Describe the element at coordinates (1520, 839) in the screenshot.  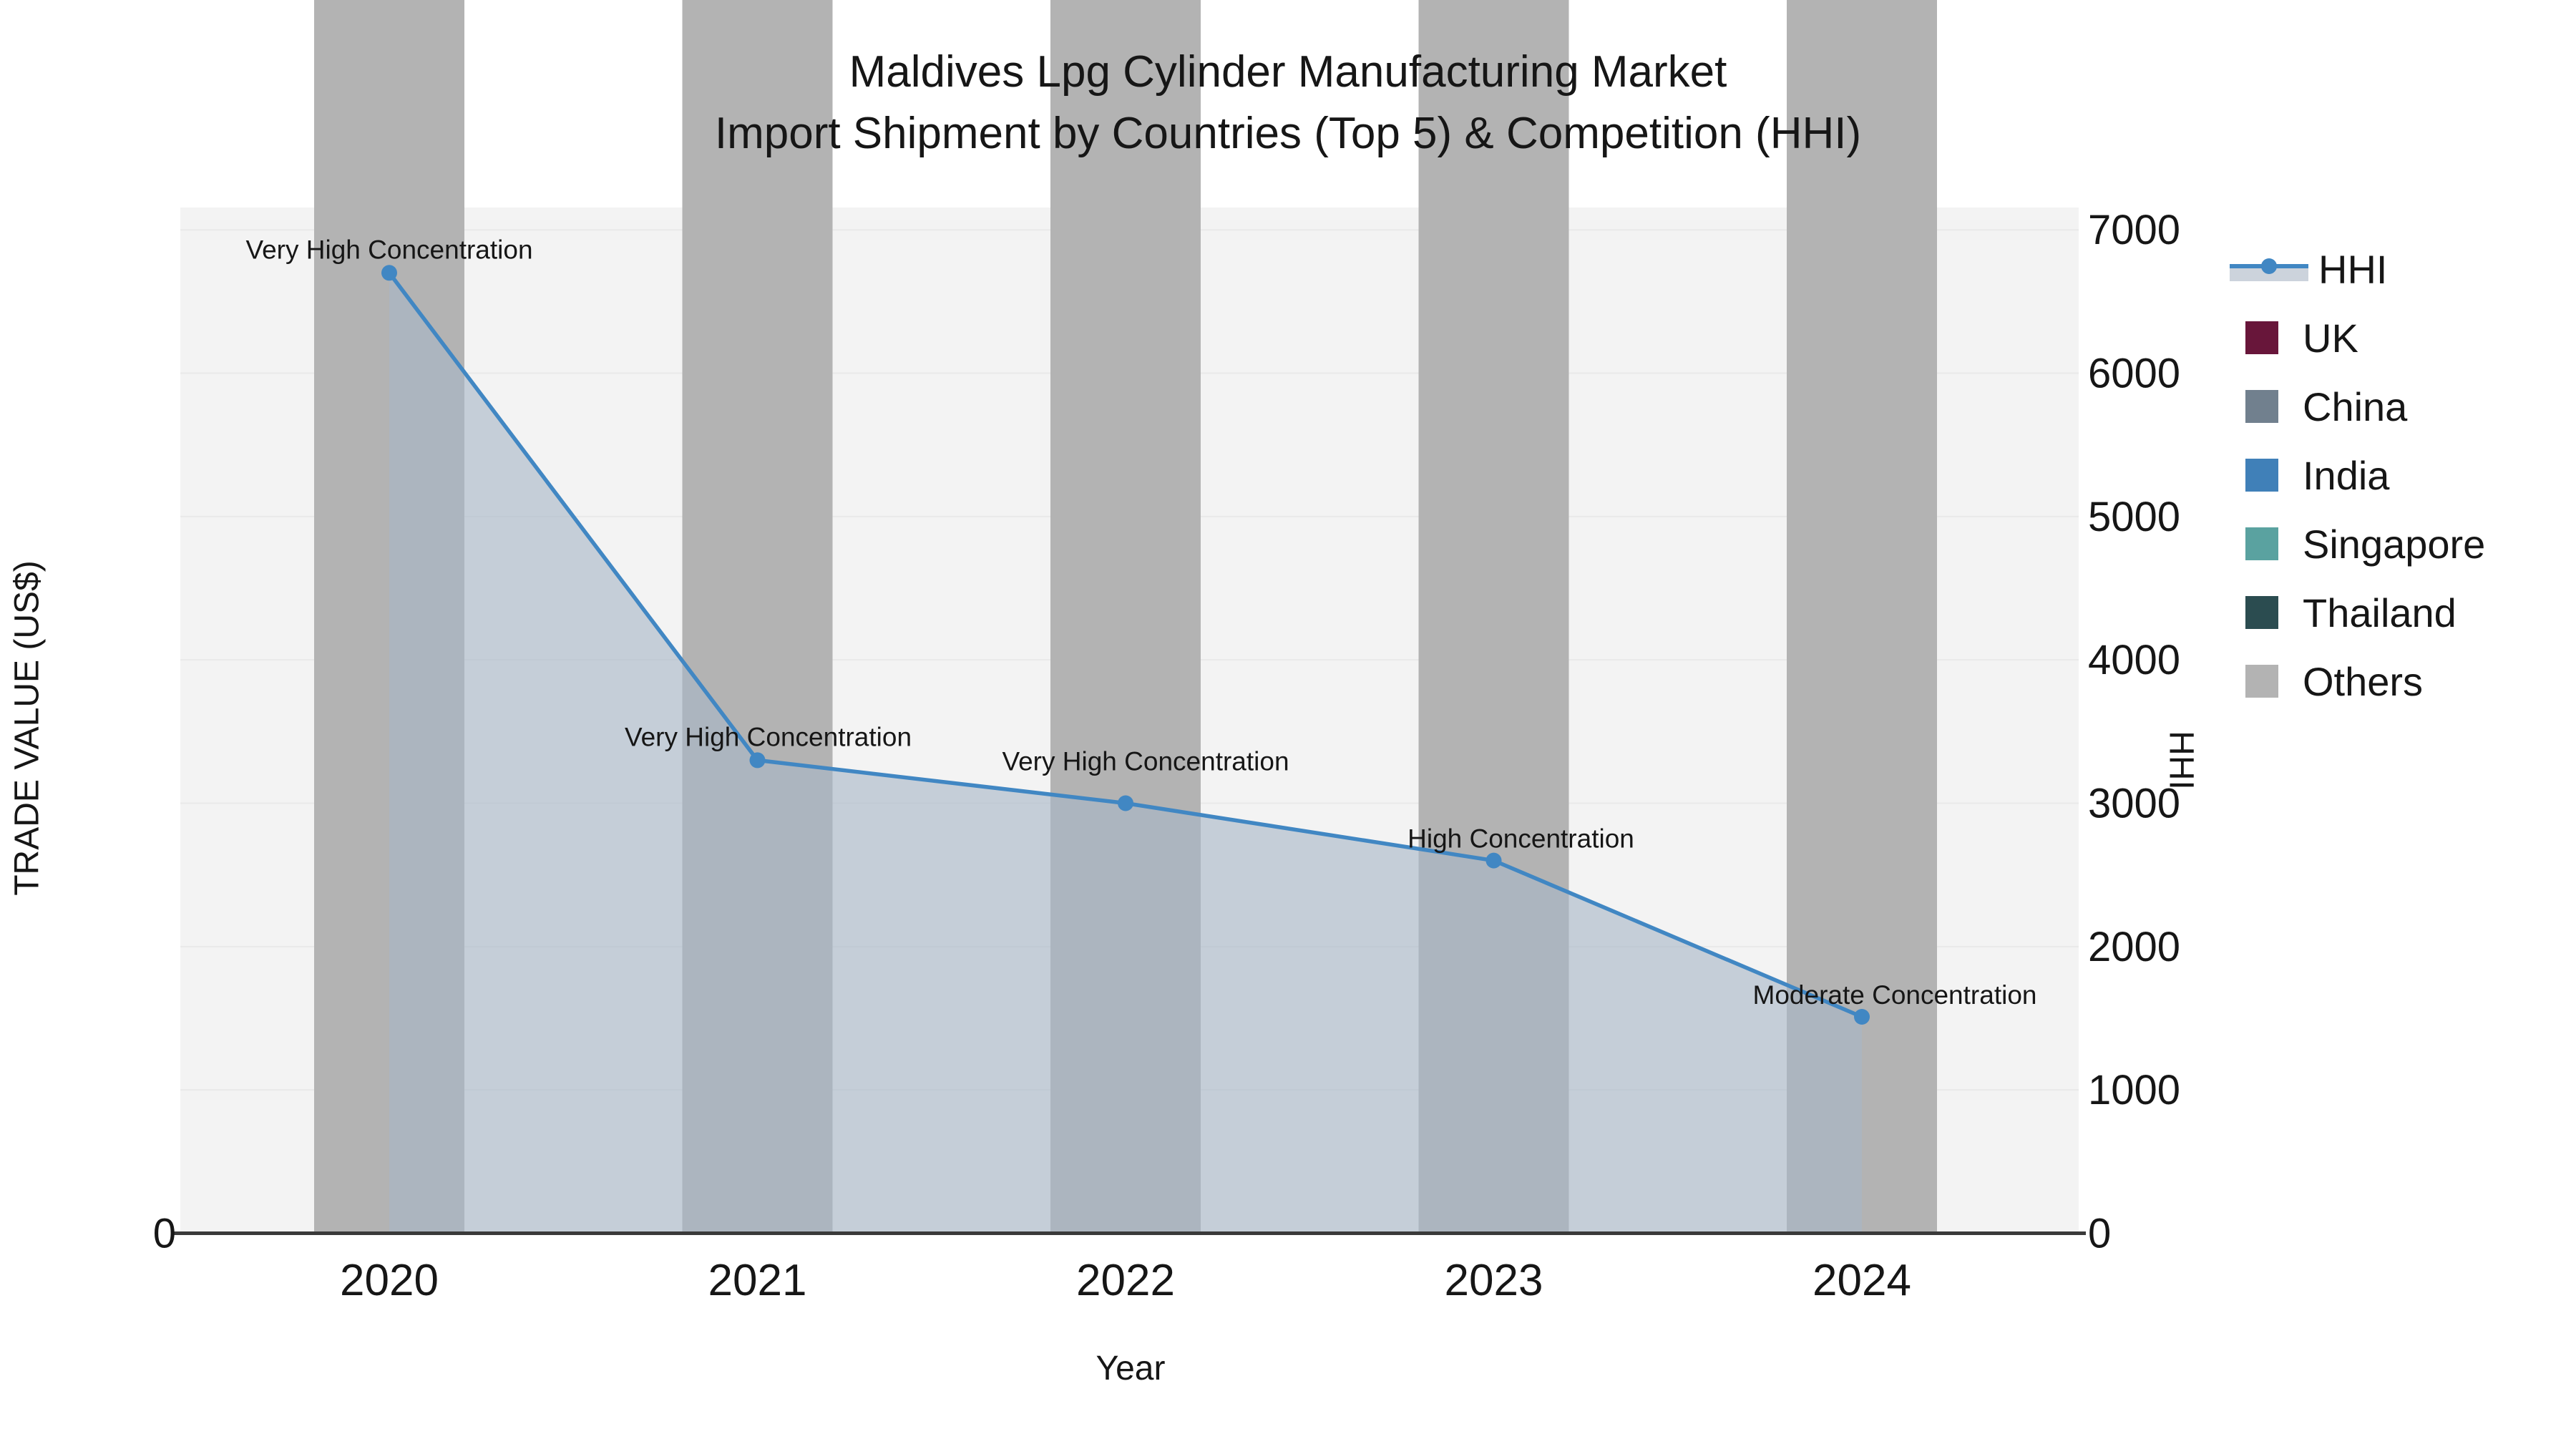
I see `annotation-2023: High Concentration` at that location.